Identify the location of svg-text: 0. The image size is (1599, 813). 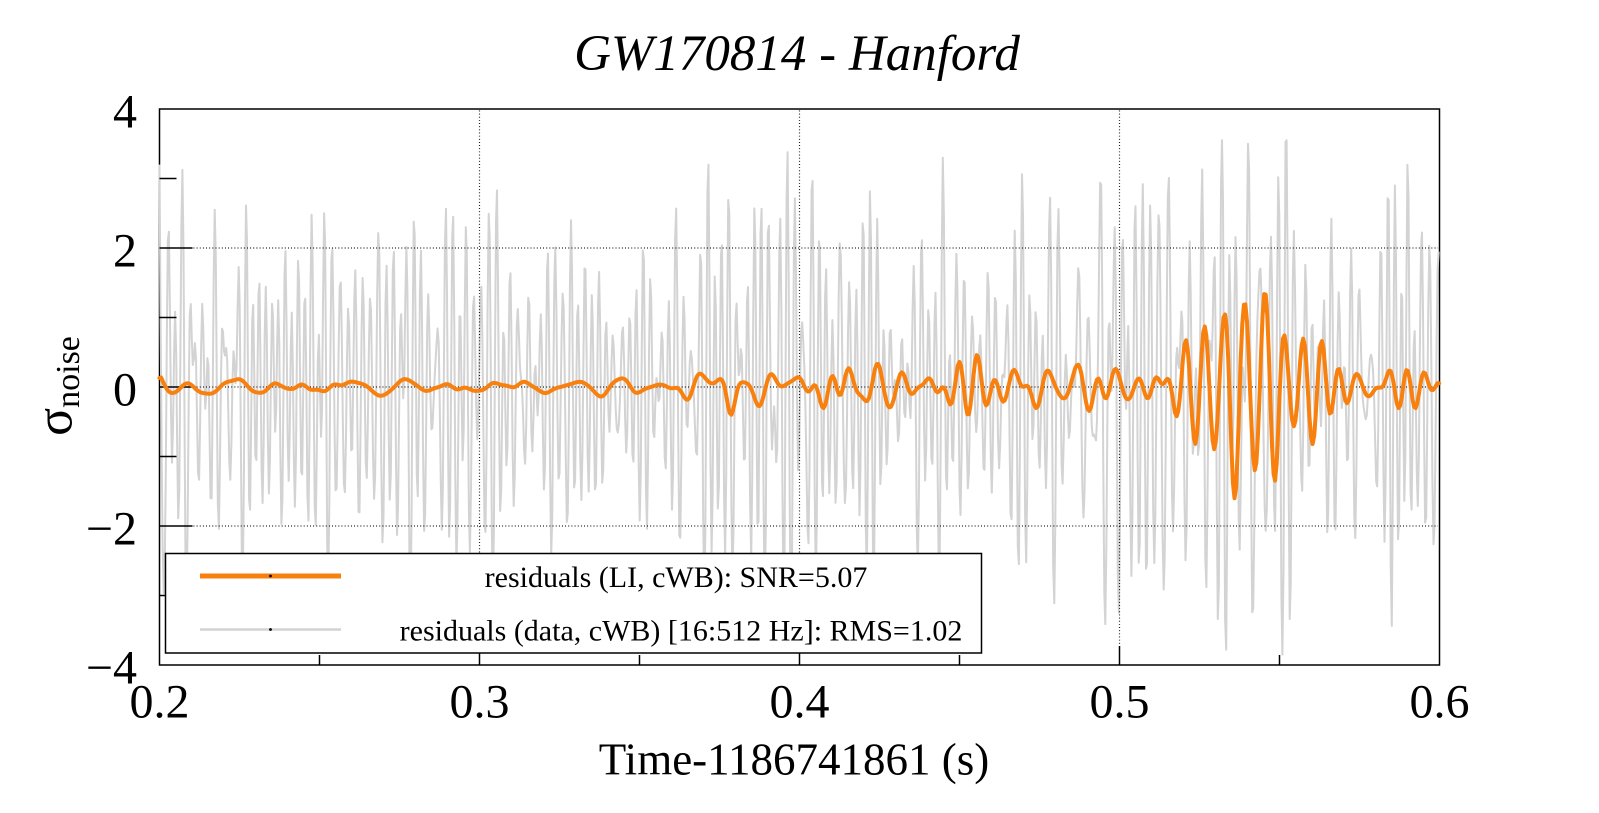
(125, 389).